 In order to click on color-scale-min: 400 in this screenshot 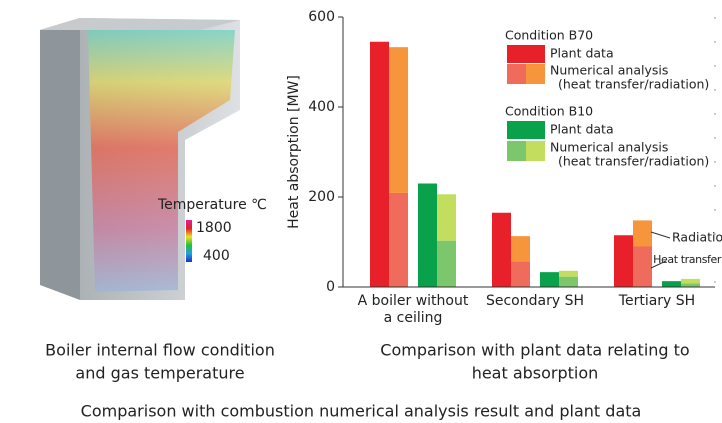, I will do `click(216, 256)`.